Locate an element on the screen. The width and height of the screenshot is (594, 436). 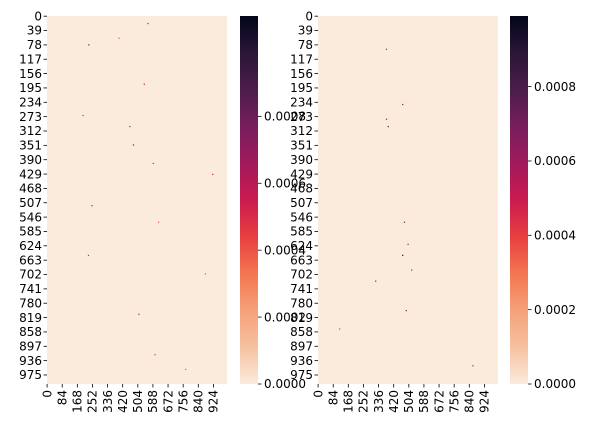
x-tick-label: 504 is located at coordinates (409, 401).